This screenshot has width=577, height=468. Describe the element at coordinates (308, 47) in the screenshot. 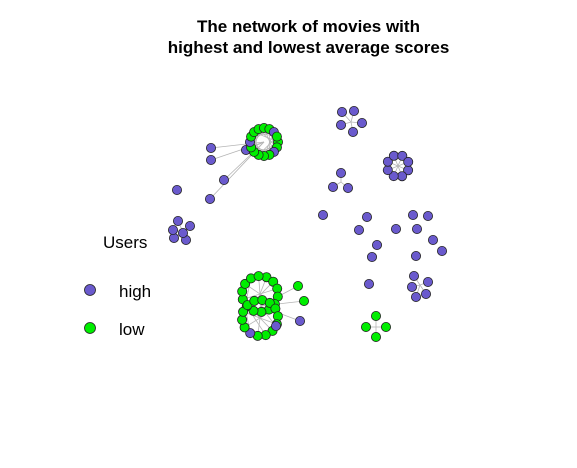

I see `chart-title-line-2: highest and lowest average scores` at that location.